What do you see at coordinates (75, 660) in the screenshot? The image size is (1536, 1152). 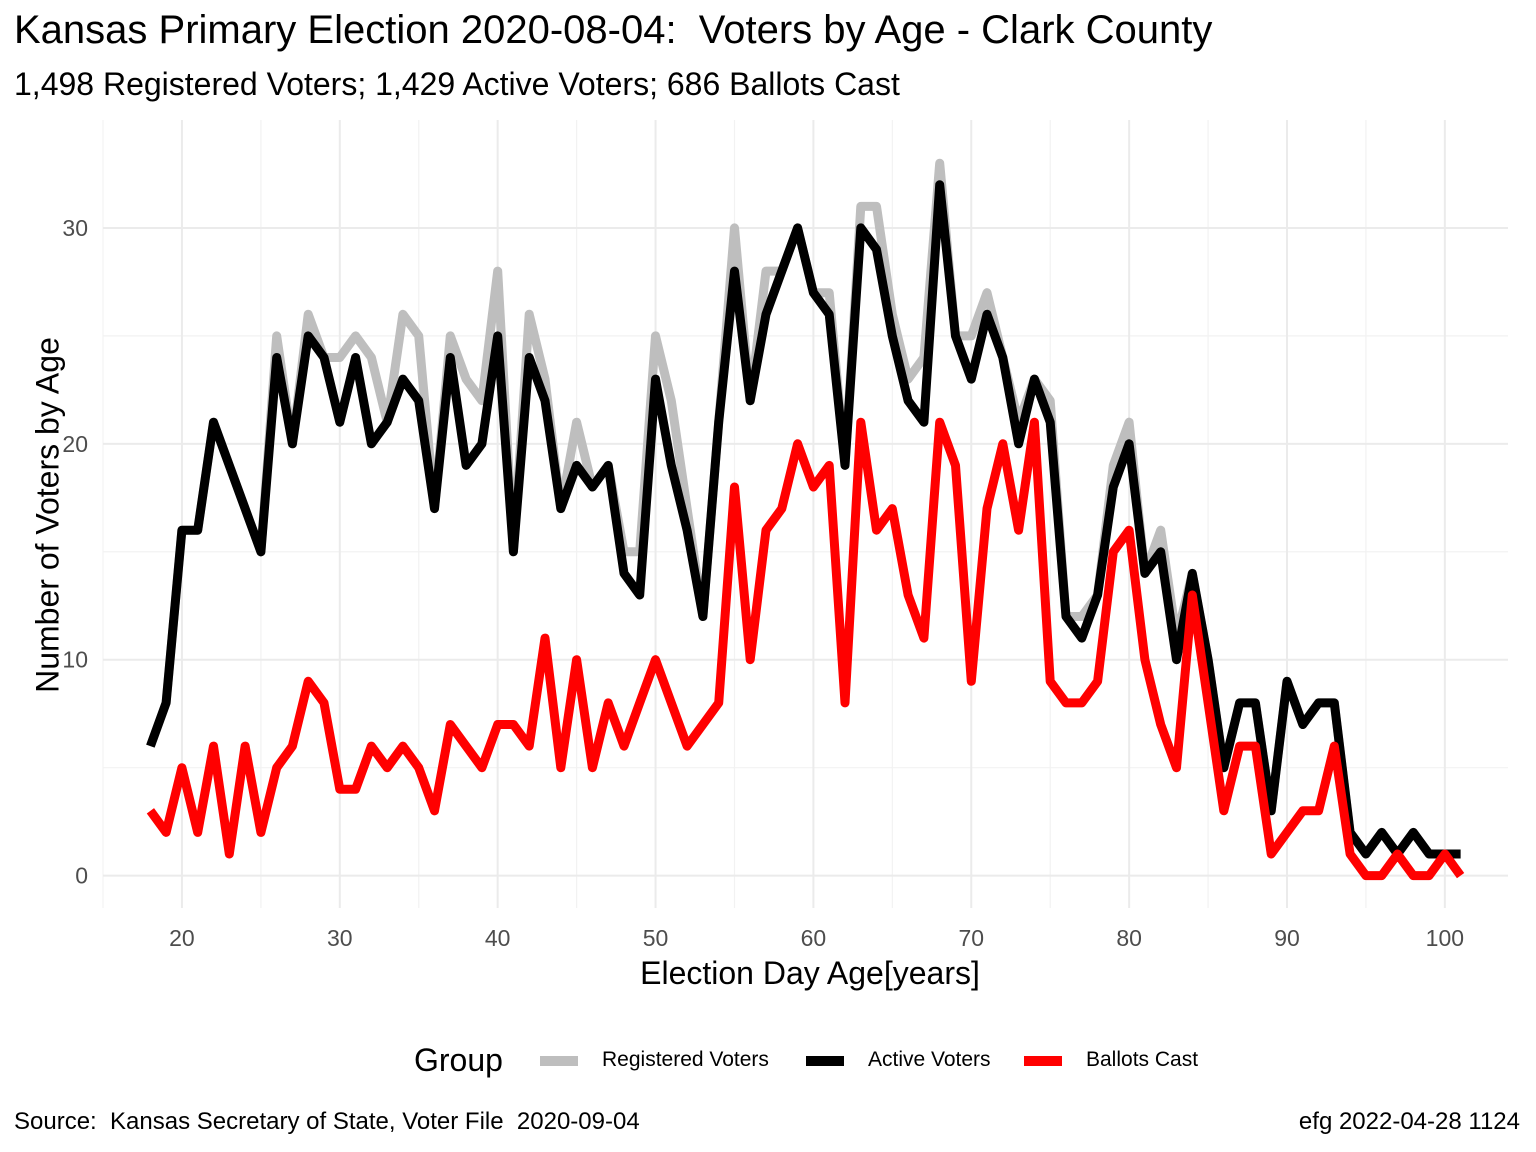 I see `y-tick-label: 10` at bounding box center [75, 660].